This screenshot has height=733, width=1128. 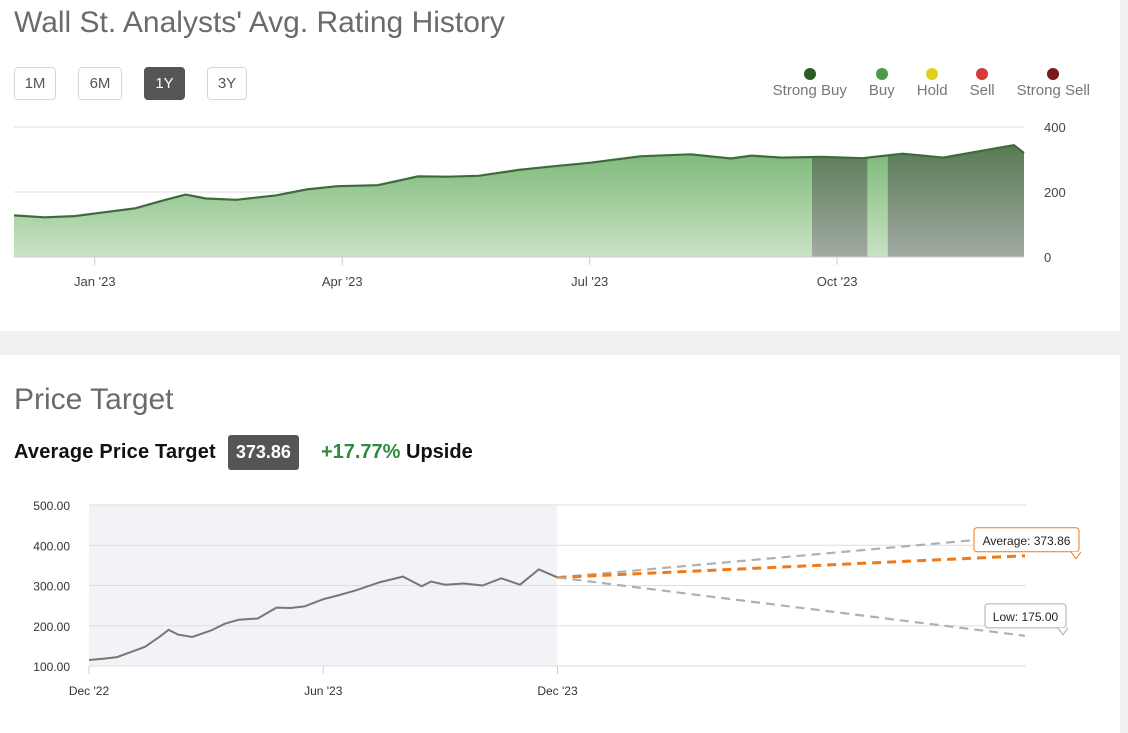 I want to click on x-tick-label: Oct '23, so click(x=837, y=281).